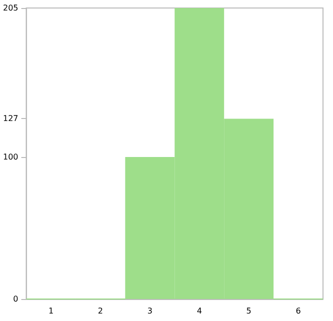 The width and height of the screenshot is (333, 321). I want to click on x-tick-label: 6, so click(298, 311).